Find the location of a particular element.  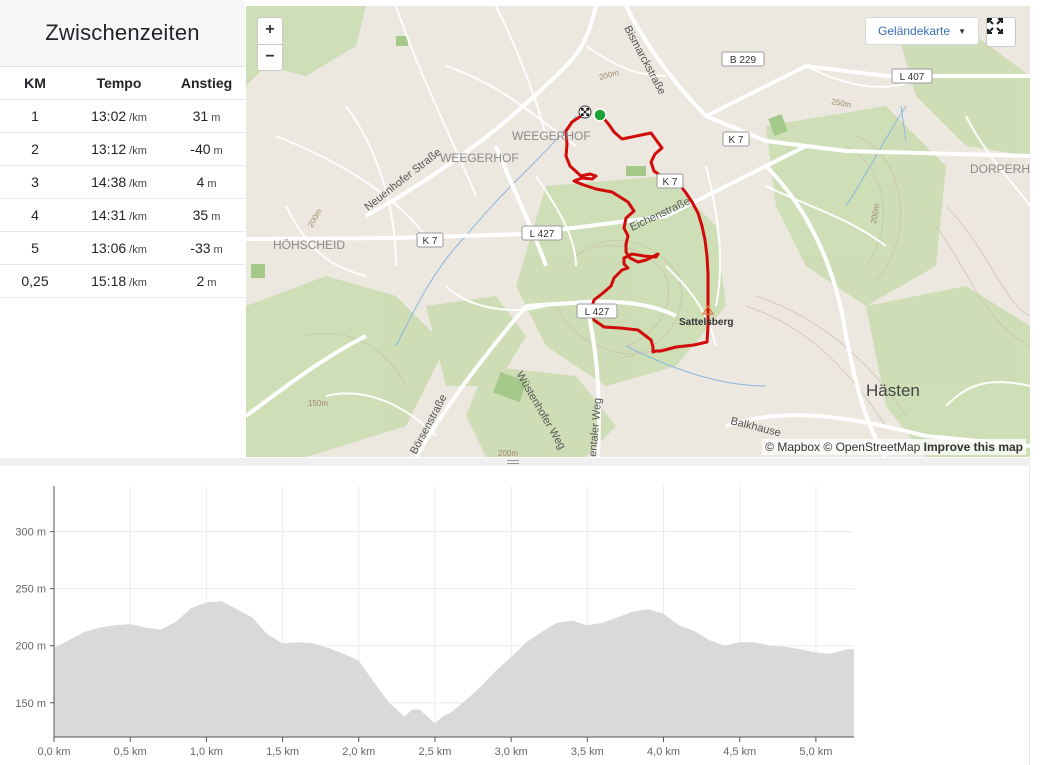

svg-text: L 427 is located at coordinates (542, 234).